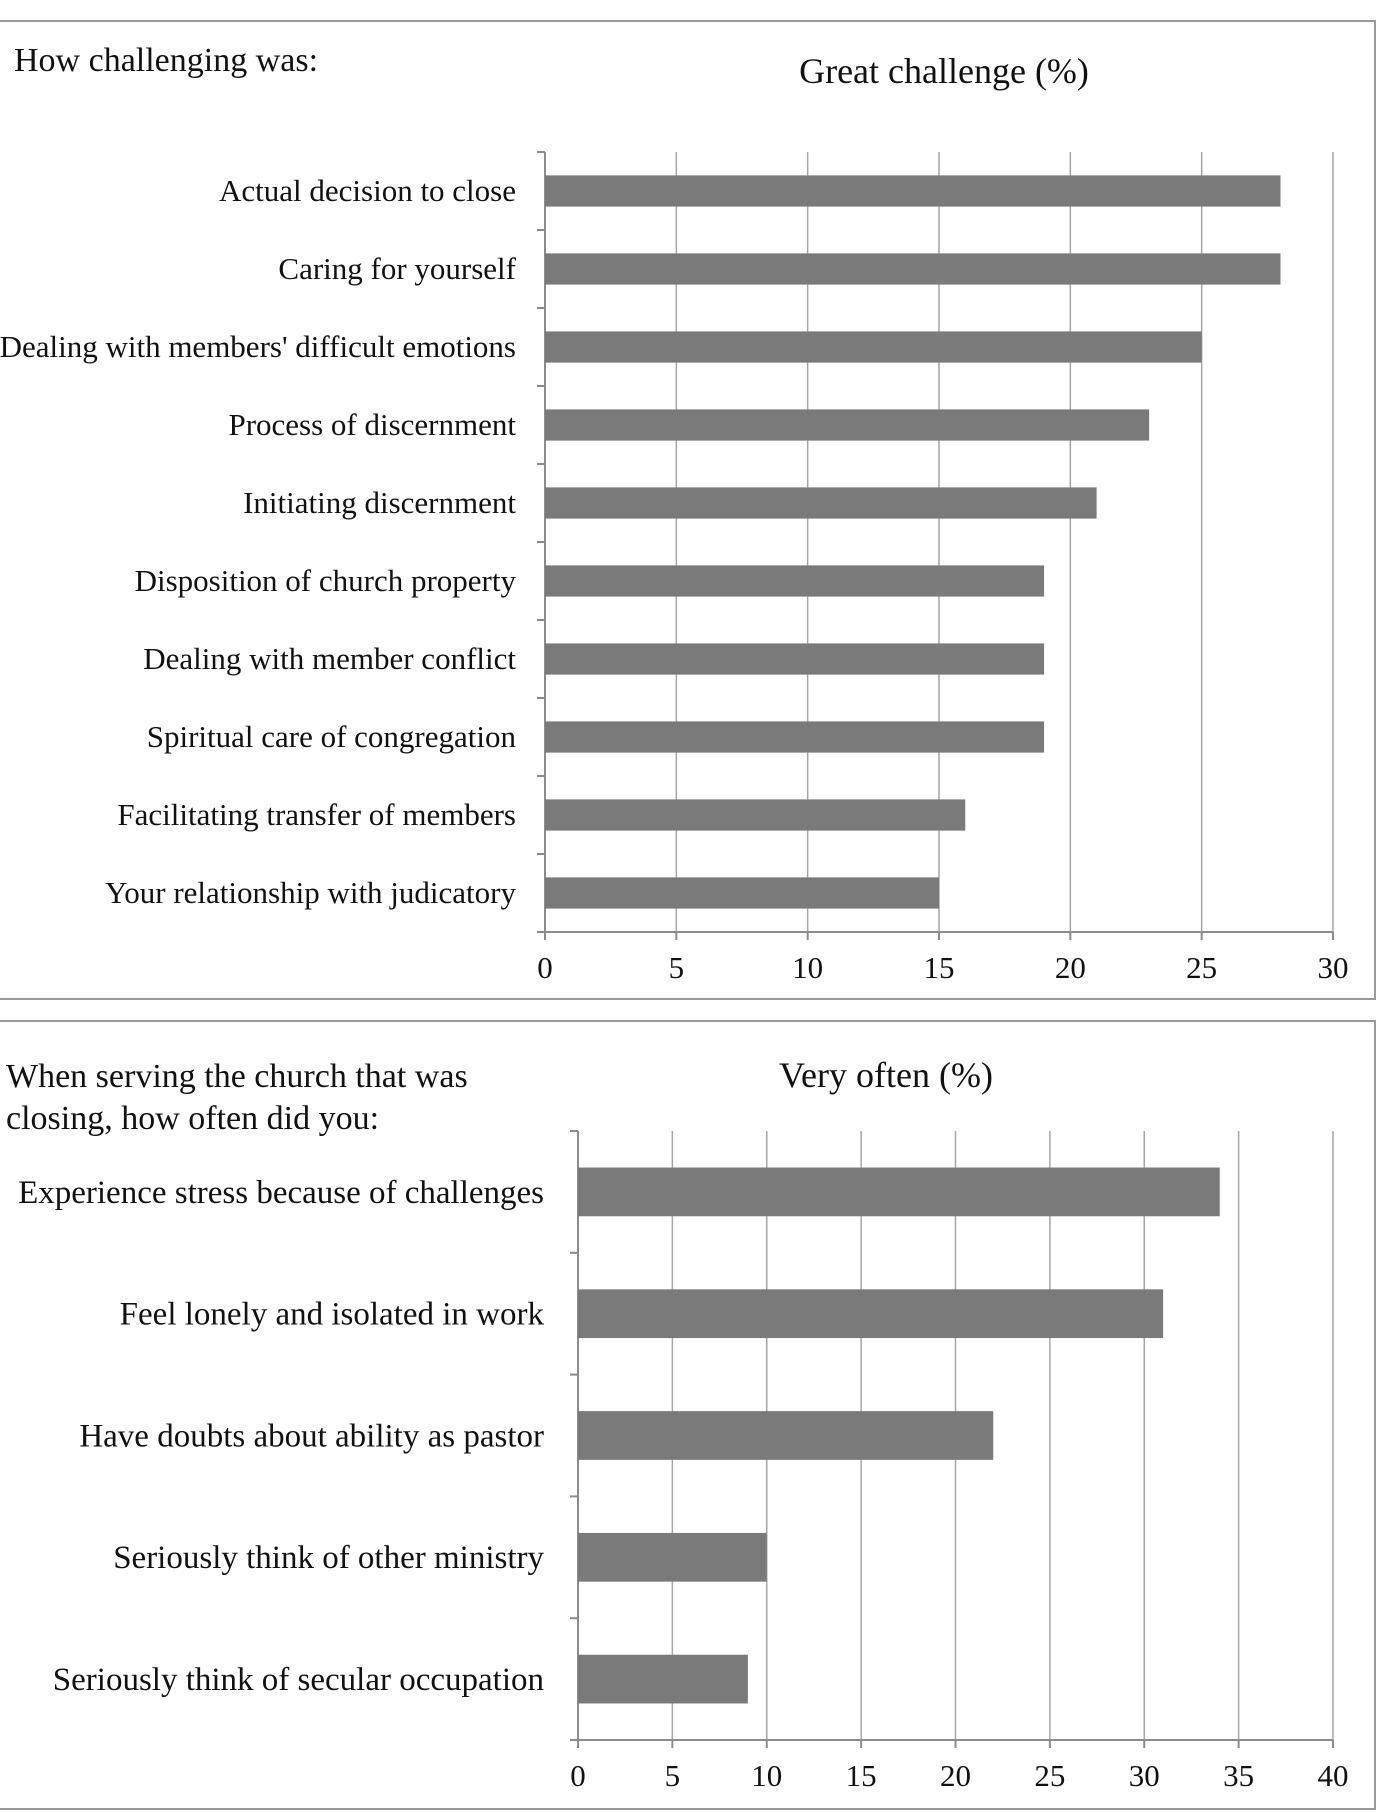 The width and height of the screenshot is (1394, 1812). What do you see at coordinates (397, 268) in the screenshot?
I see `category-label: Caring for yourself` at bounding box center [397, 268].